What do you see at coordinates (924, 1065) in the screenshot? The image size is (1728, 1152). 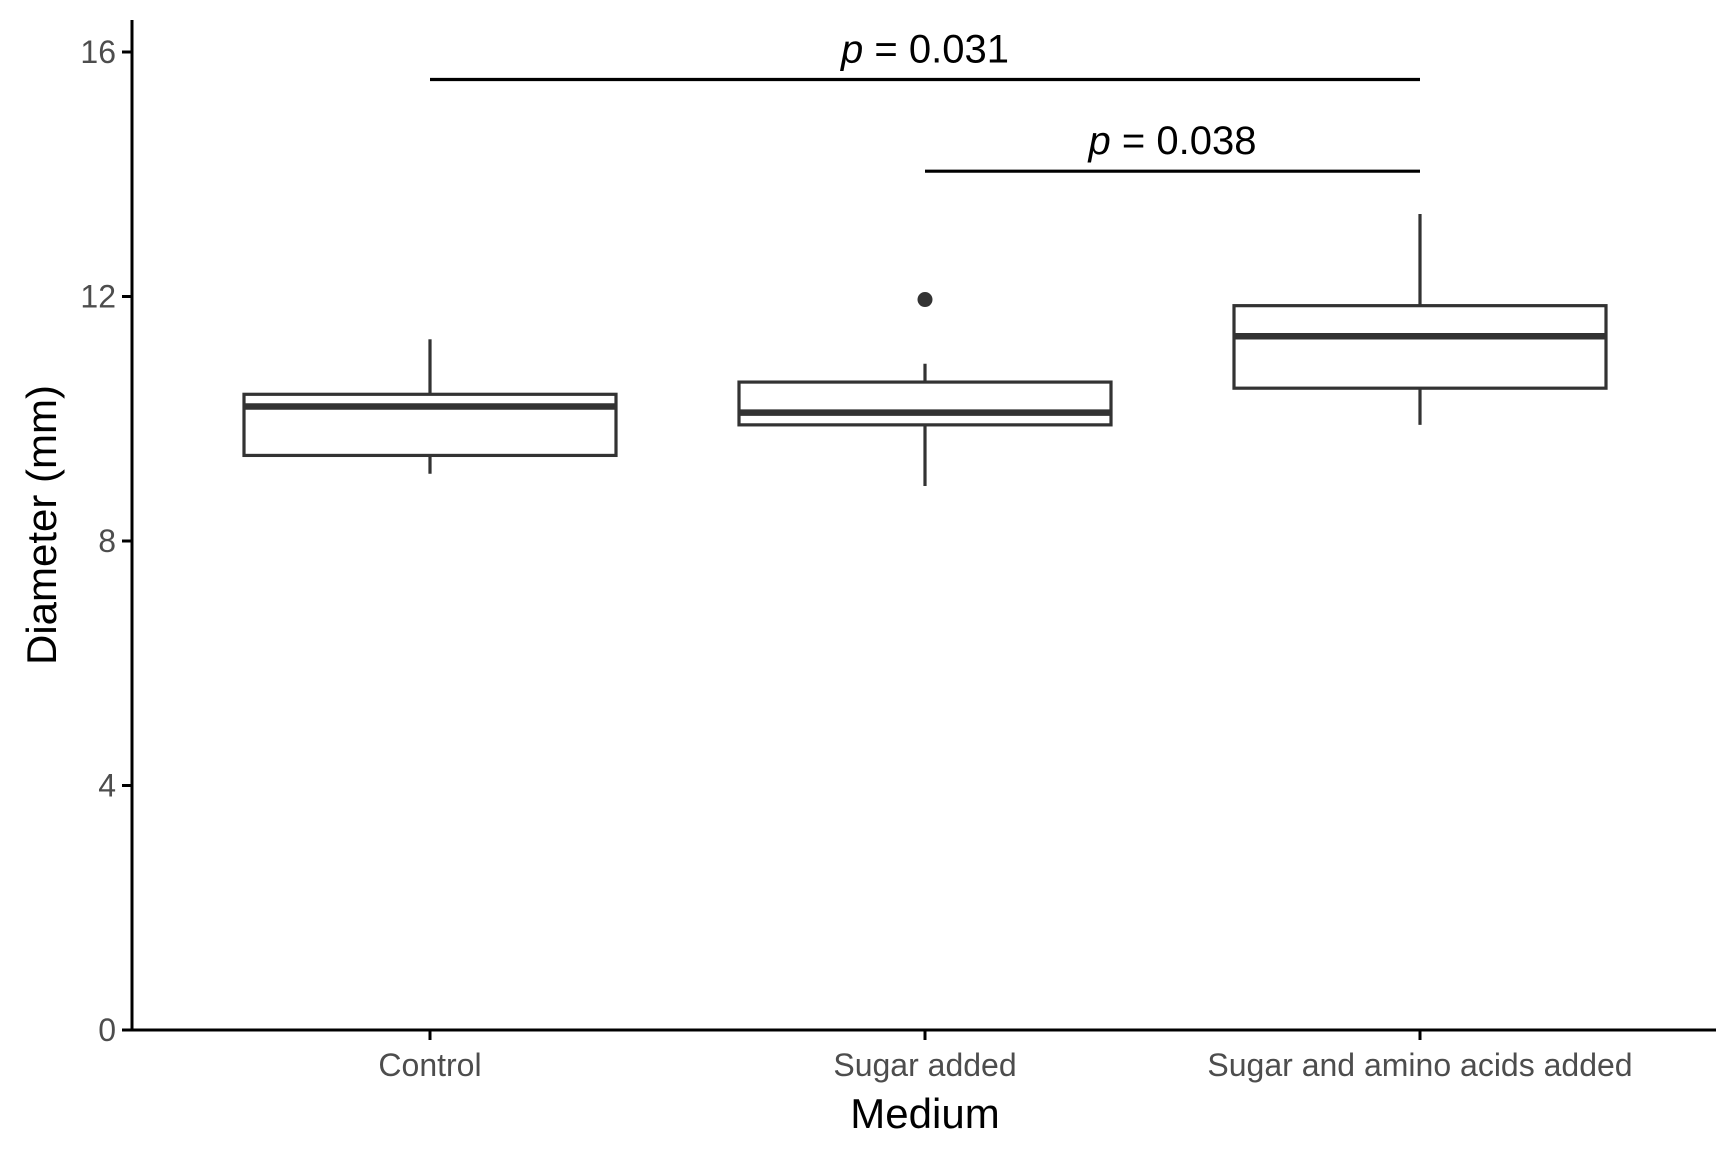 I see `x-tick-label: Sugar added` at bounding box center [924, 1065].